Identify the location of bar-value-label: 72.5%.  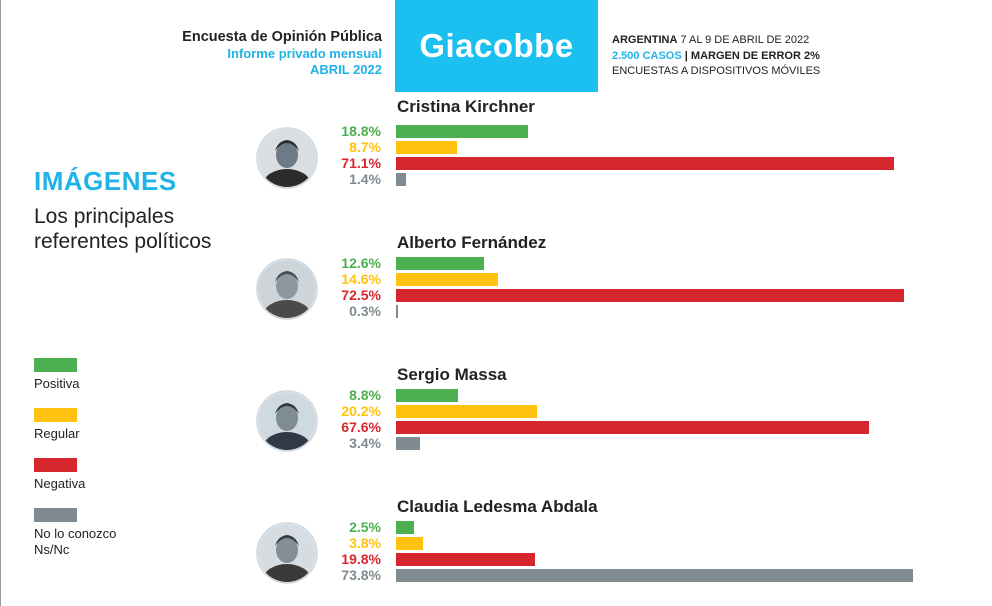
(361, 295).